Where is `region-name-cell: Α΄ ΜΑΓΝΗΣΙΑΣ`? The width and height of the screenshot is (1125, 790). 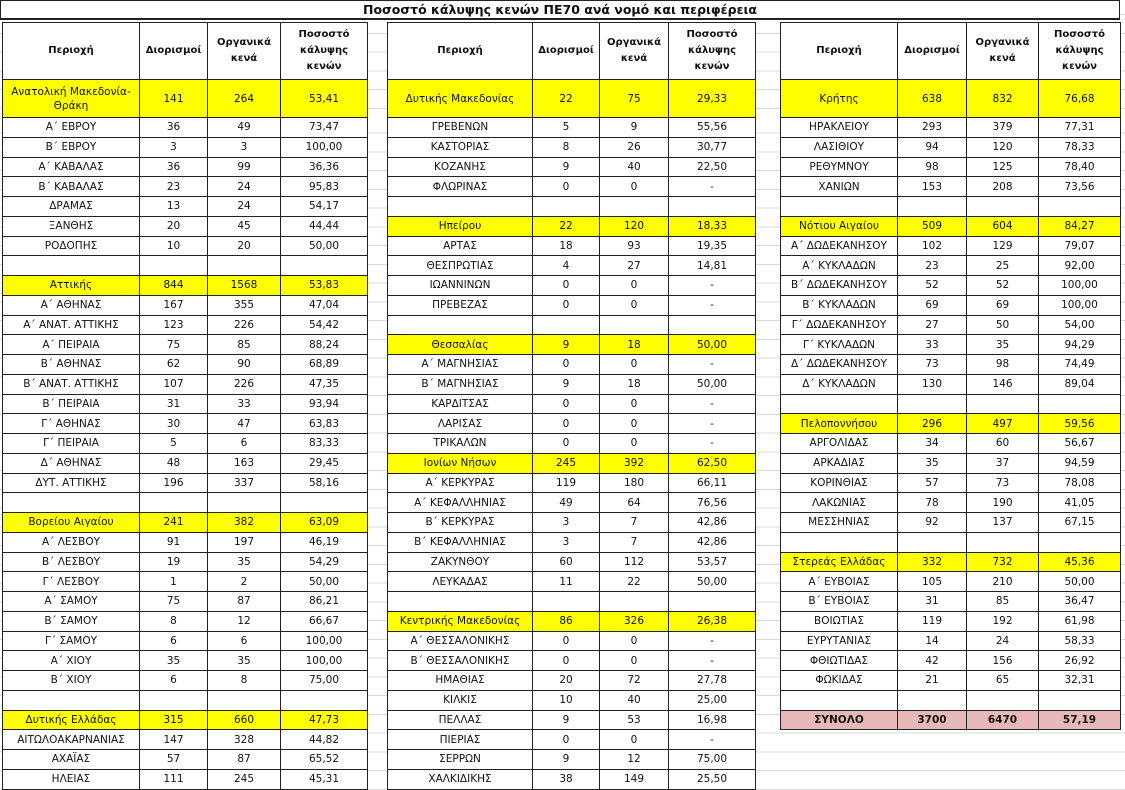
region-name-cell: Α΄ ΜΑΓΝΗΣΙΑΣ is located at coordinates (460, 364).